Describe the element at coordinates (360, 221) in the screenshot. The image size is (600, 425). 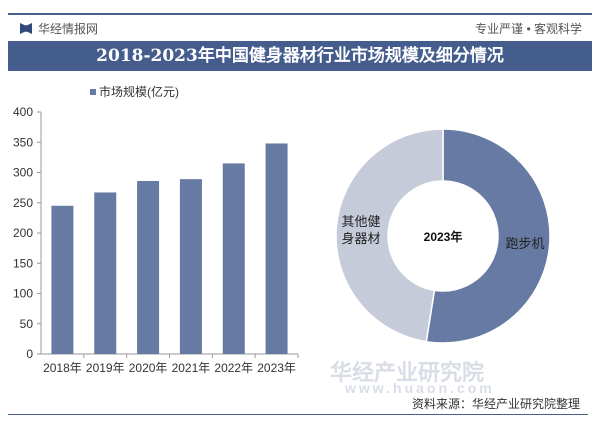
I see `donut-label: 其他健` at that location.